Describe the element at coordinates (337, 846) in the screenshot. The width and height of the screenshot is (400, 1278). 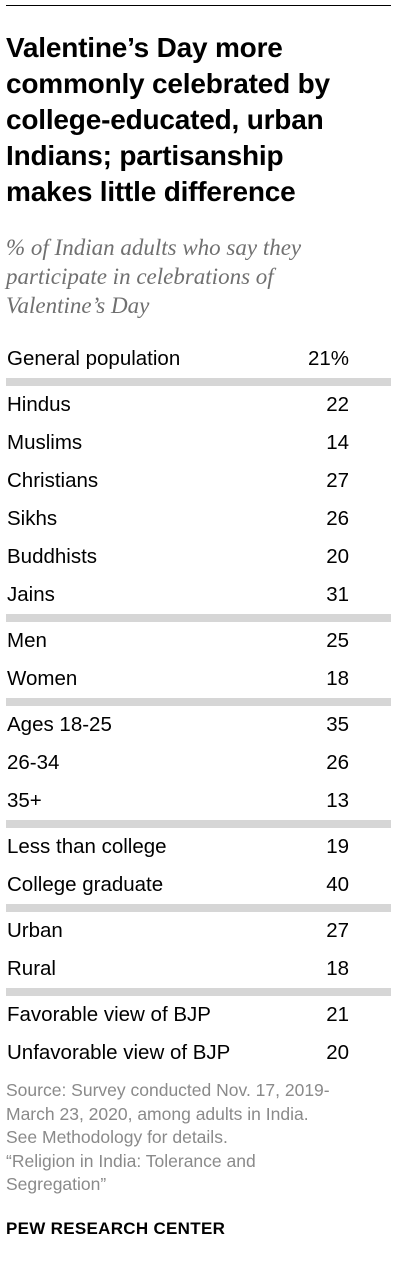
I see `row-value: 19` at that location.